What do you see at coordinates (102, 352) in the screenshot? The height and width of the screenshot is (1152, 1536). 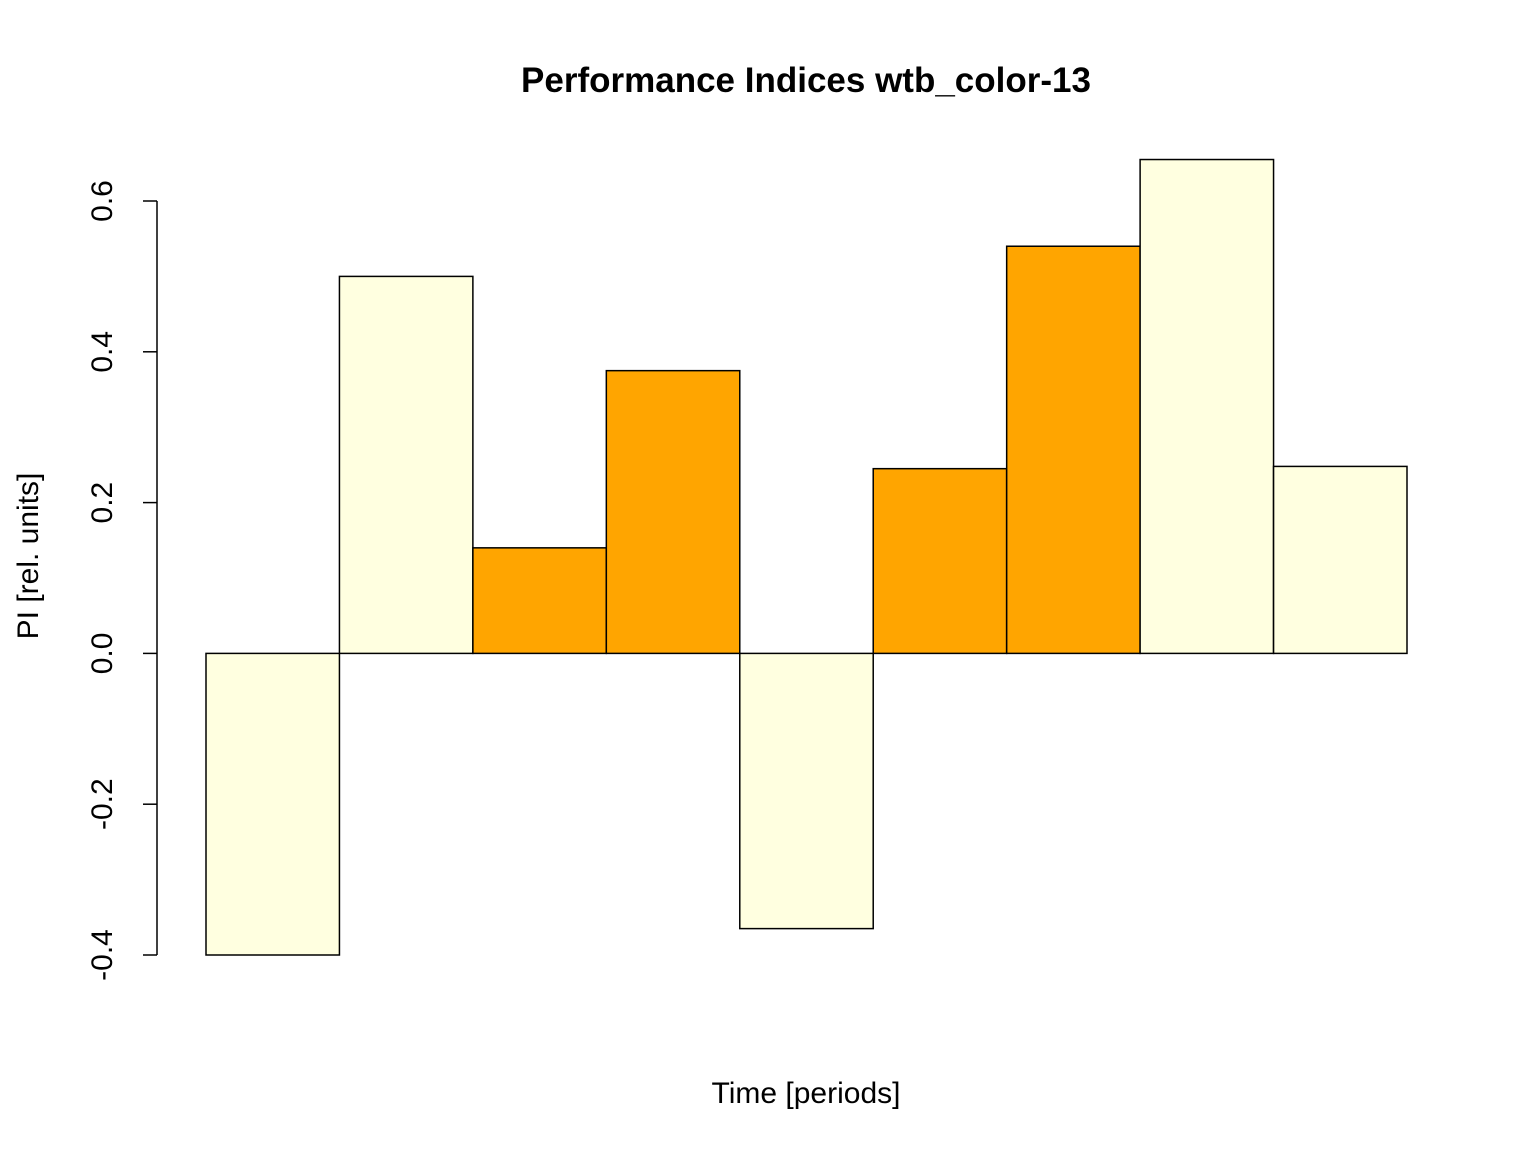 I see `y-tick-label-5: 0.4` at bounding box center [102, 352].